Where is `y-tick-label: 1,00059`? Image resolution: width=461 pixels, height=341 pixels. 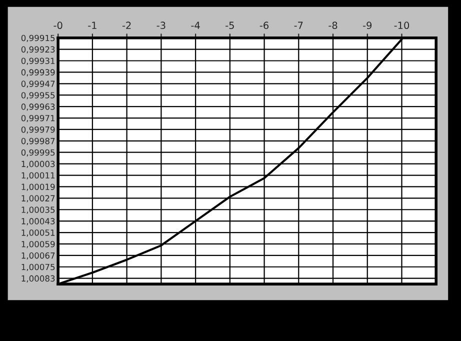
y-tick-label: 1,00059 is located at coordinates (38, 244).